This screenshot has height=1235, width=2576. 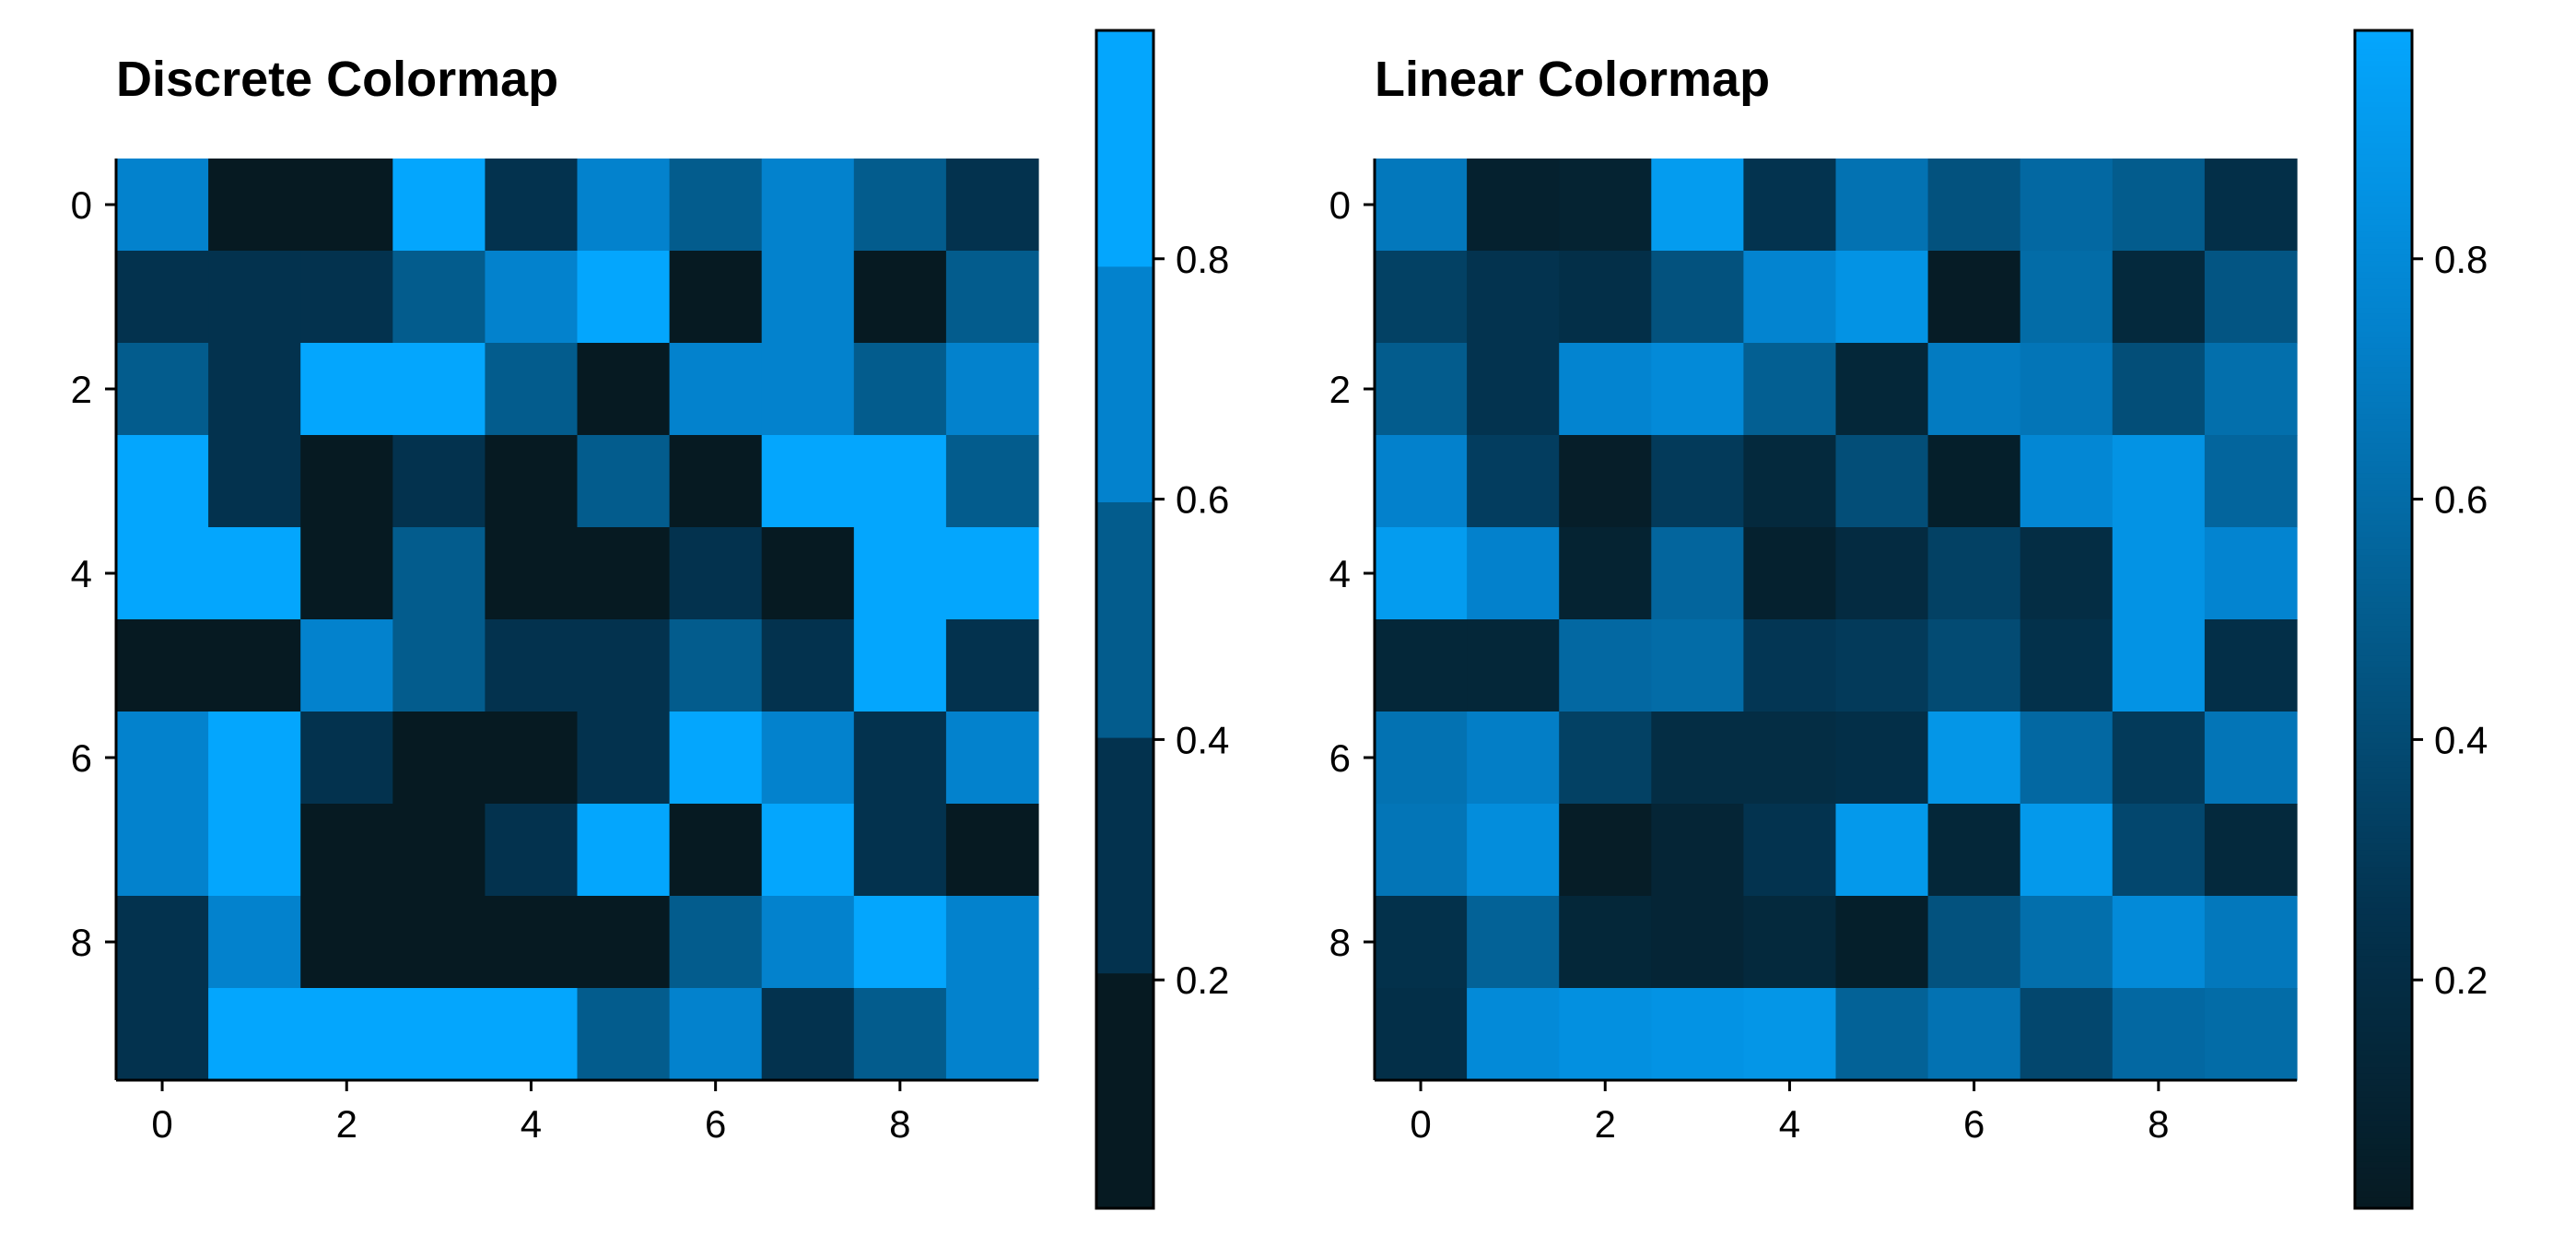 I want to click on heatmap-cell-r8-c3, so click(x=1697, y=943).